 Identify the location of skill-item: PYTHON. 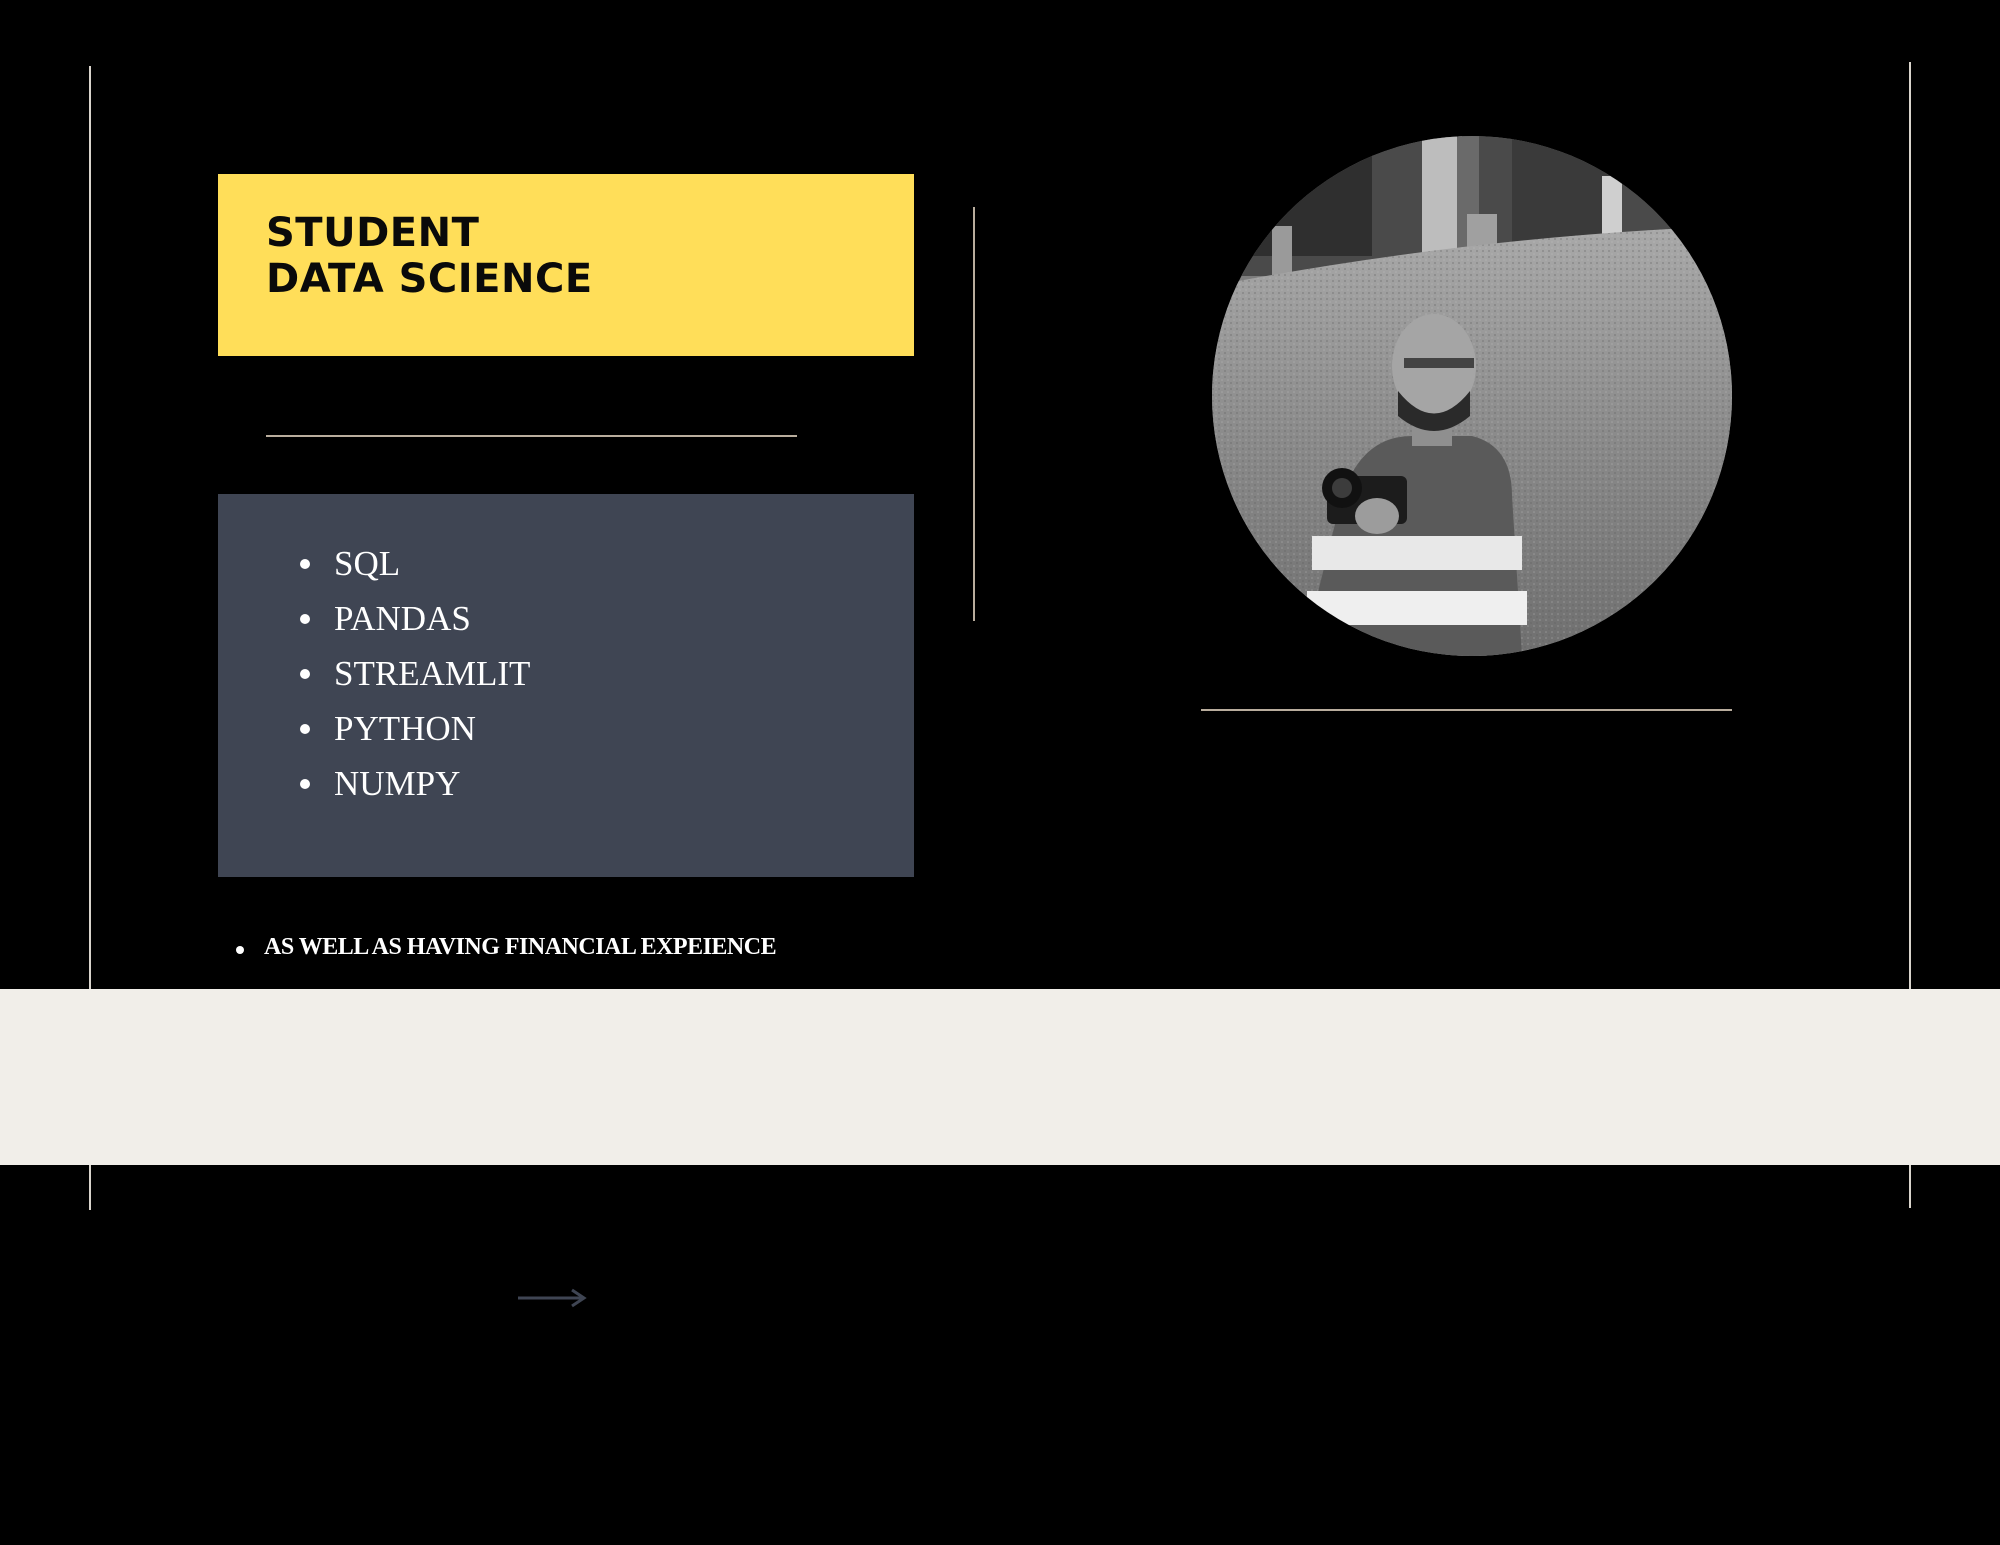
(415, 728).